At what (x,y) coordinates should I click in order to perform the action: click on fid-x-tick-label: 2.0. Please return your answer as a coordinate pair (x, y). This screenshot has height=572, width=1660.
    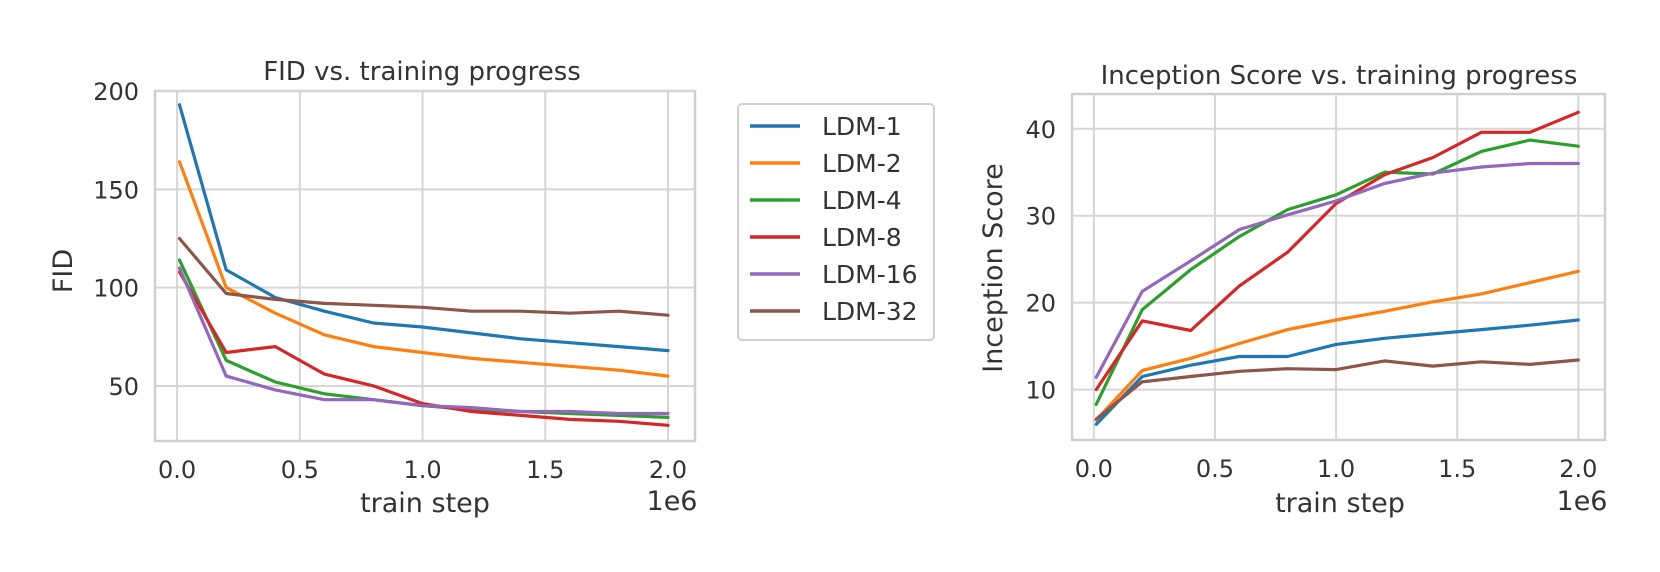
    Looking at the image, I should click on (668, 470).